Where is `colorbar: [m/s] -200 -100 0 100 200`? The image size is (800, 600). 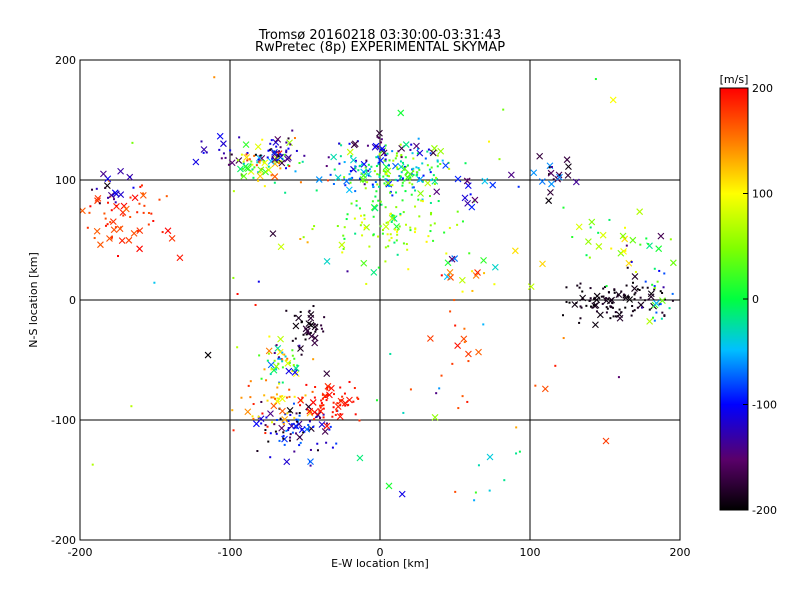 colorbar: [m/s] -200 -100 0 100 200 is located at coordinates (748, 295).